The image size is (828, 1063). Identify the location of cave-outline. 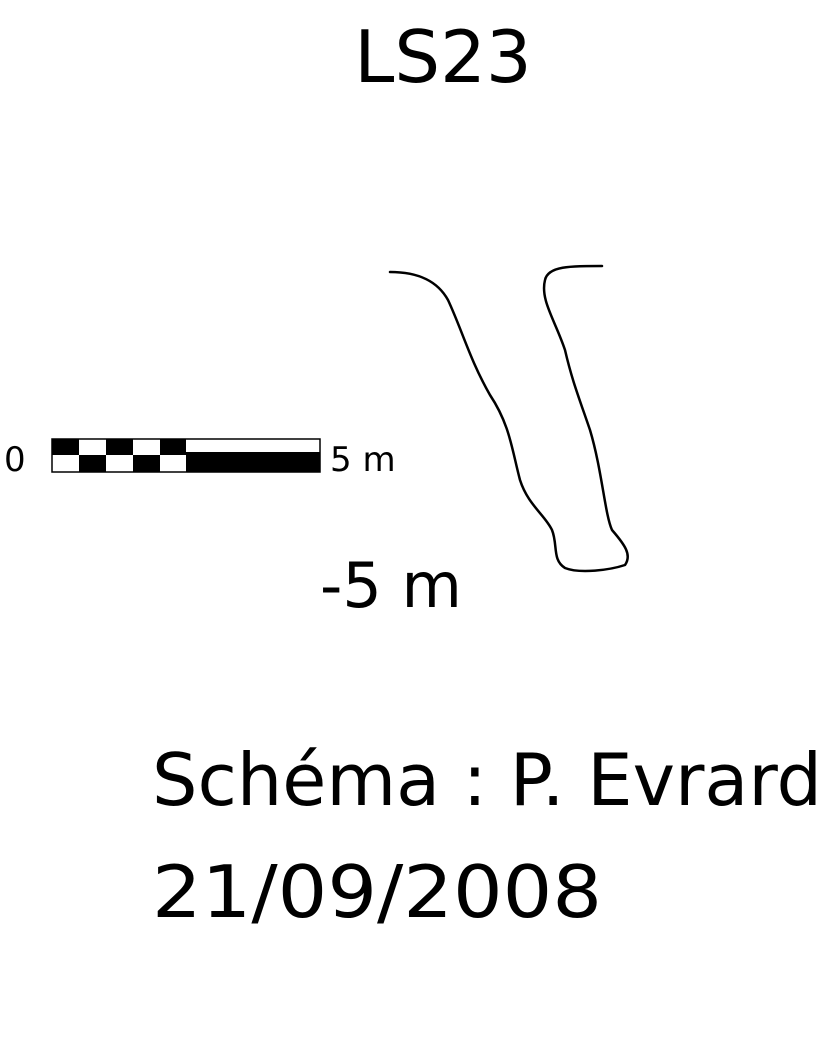
(508, 418).